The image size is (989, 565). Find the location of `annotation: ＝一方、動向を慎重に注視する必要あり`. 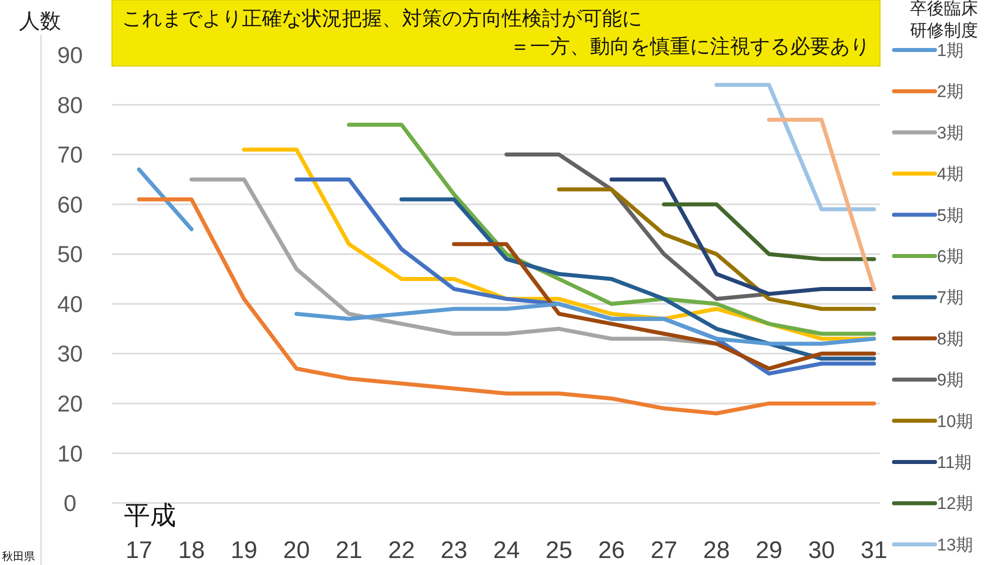

annotation: ＝一方、動向を慎重に注視する必要あり is located at coordinates (690, 46).